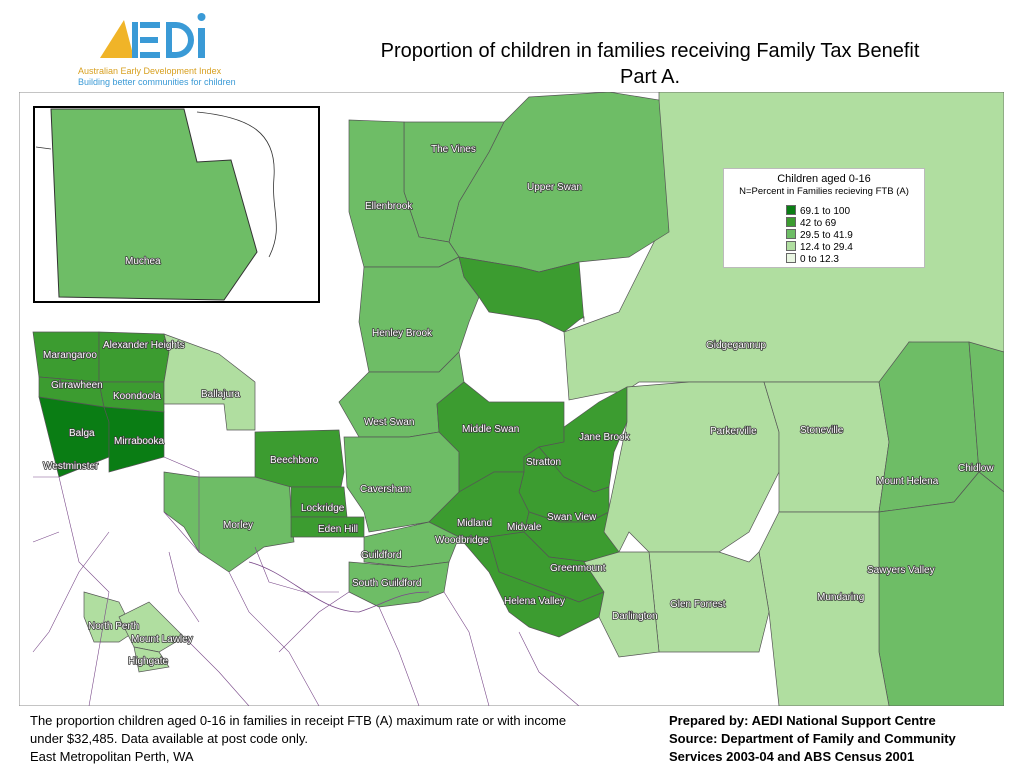  Describe the element at coordinates (621, 604) in the screenshot. I see `region-darlington` at that location.